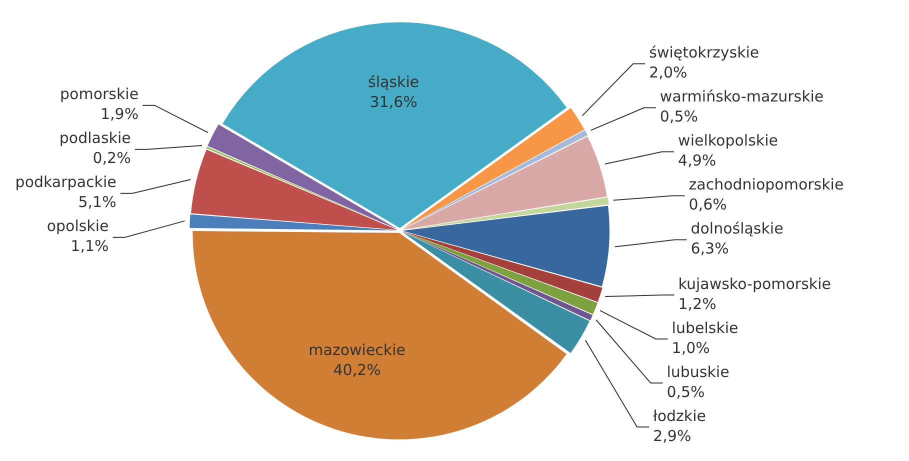 Image resolution: width=909 pixels, height=461 pixels. Describe the element at coordinates (77, 226) in the screenshot. I see `slice-label: opolskie` at that location.